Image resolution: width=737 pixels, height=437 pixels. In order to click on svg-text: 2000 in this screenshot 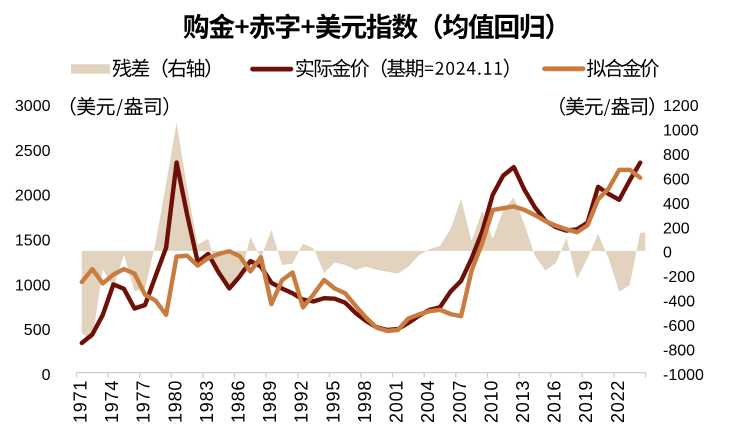, I will do `click(33, 196)`.